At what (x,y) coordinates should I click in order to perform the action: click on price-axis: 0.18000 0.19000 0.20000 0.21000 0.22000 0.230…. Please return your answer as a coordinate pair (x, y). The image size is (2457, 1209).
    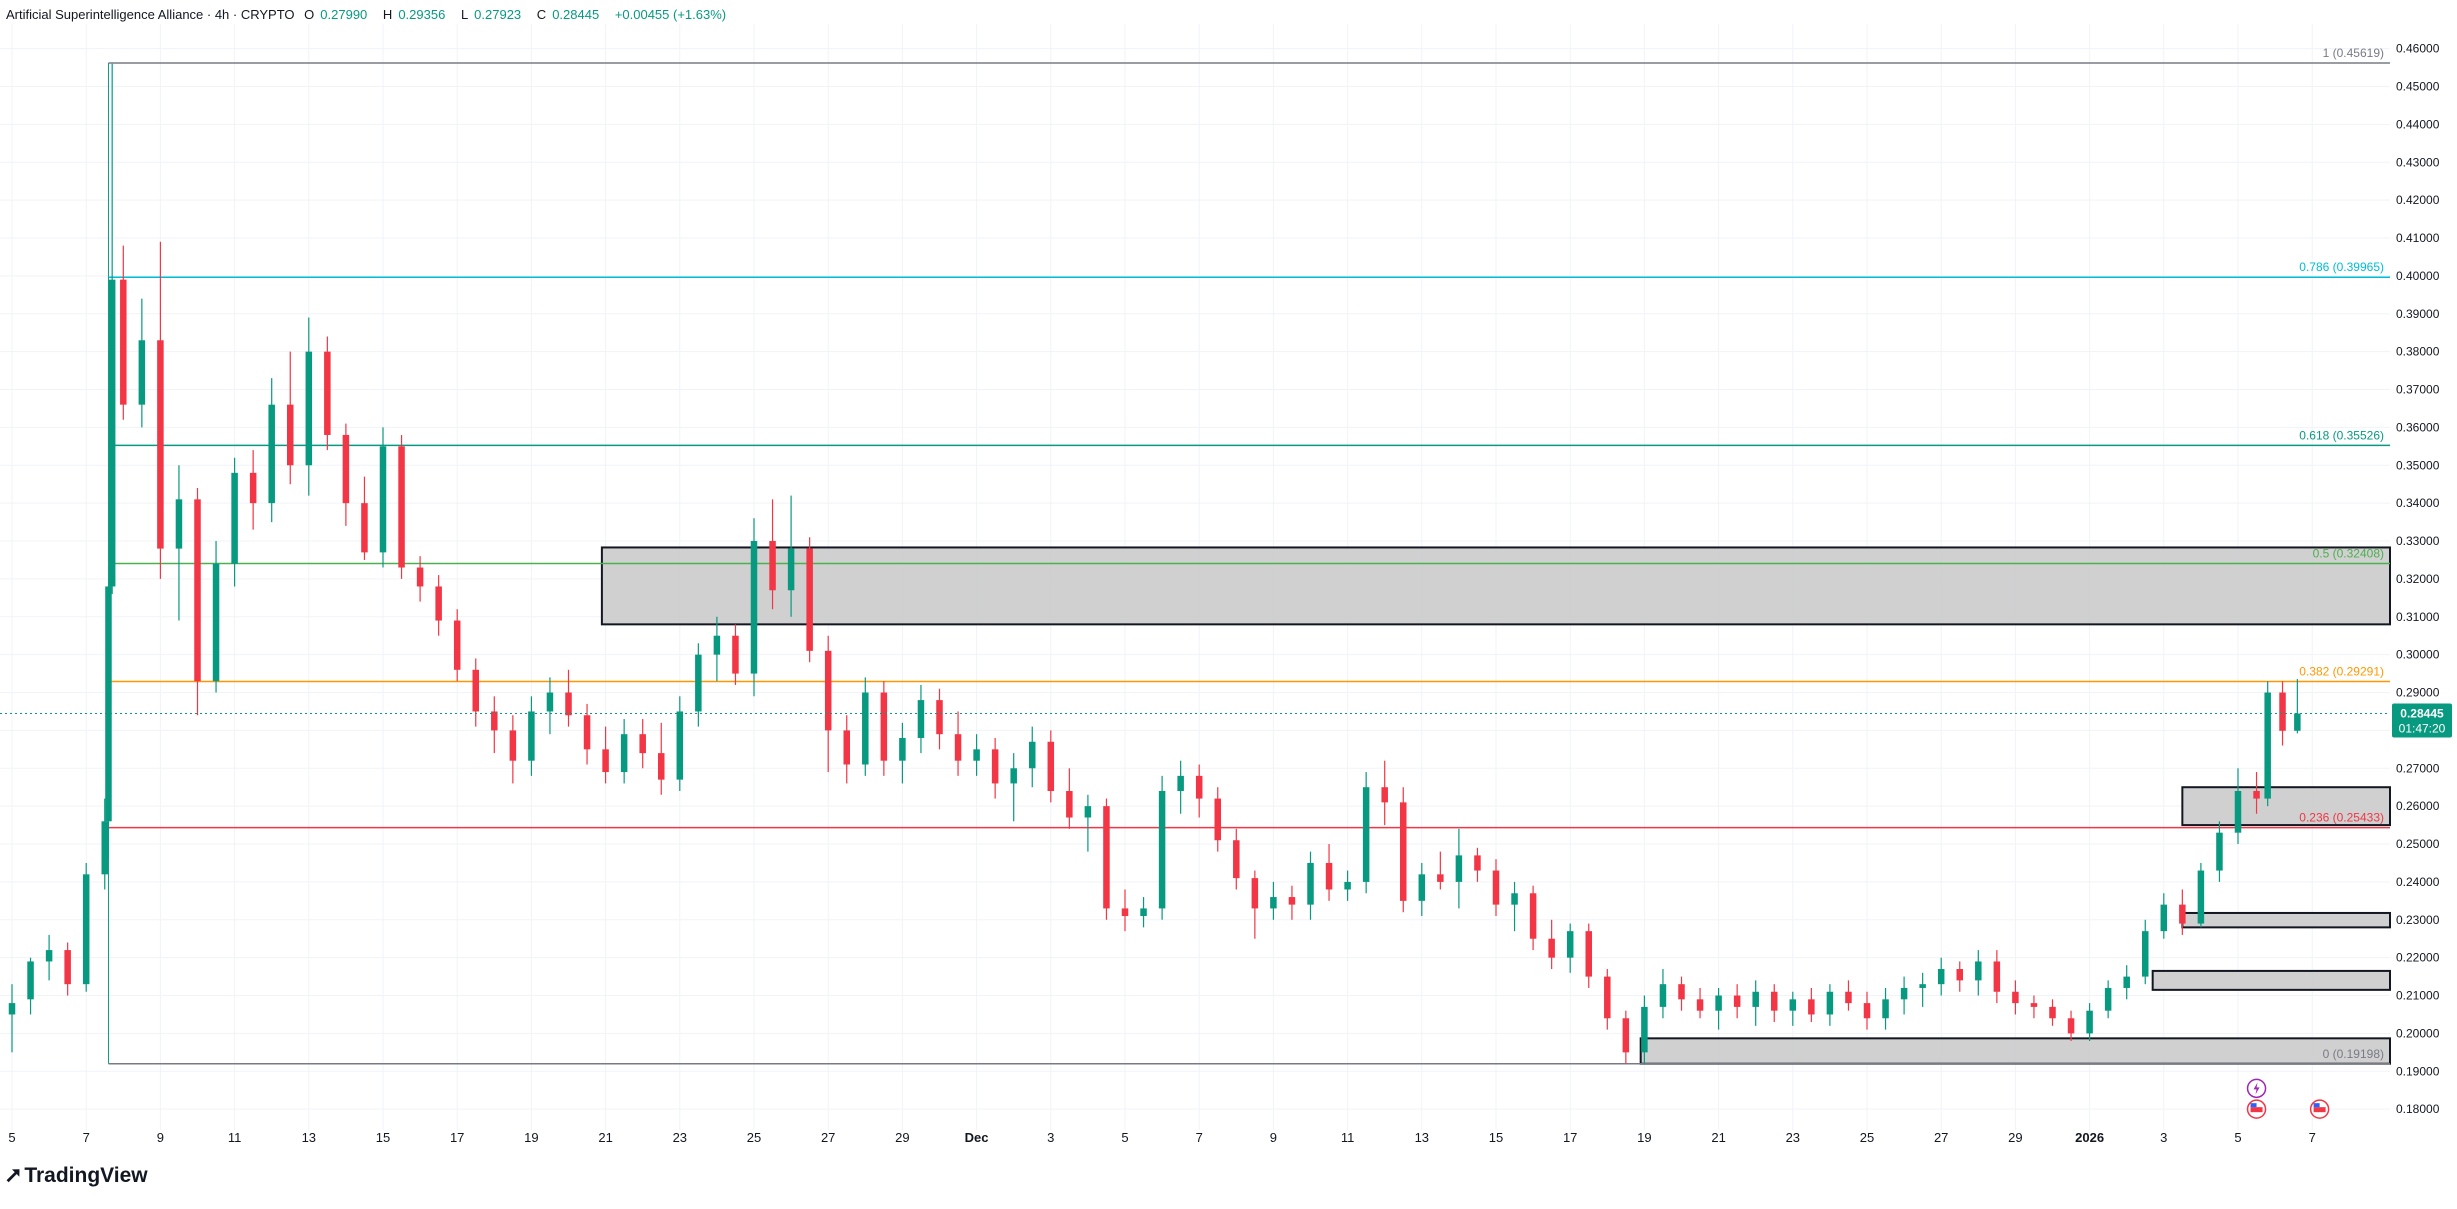
    Looking at the image, I should click on (2418, 579).